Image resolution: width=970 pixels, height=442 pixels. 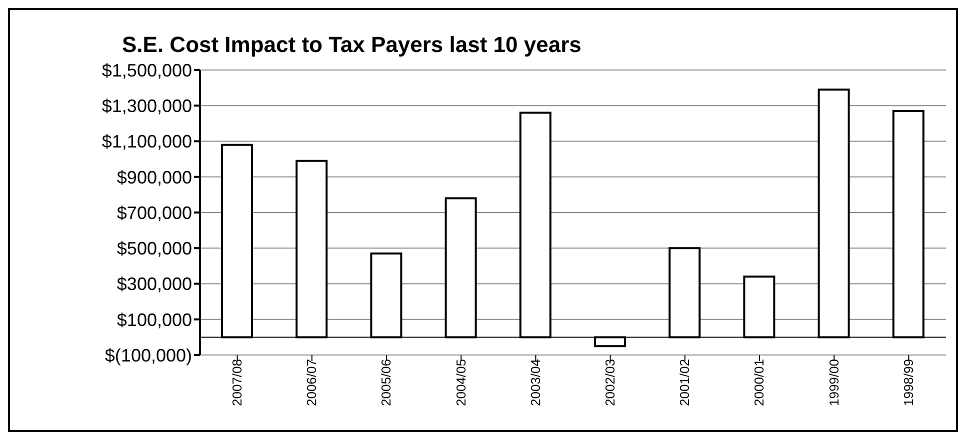 What do you see at coordinates (386, 382) in the screenshot?
I see `x-tick-label: 2005/06` at bounding box center [386, 382].